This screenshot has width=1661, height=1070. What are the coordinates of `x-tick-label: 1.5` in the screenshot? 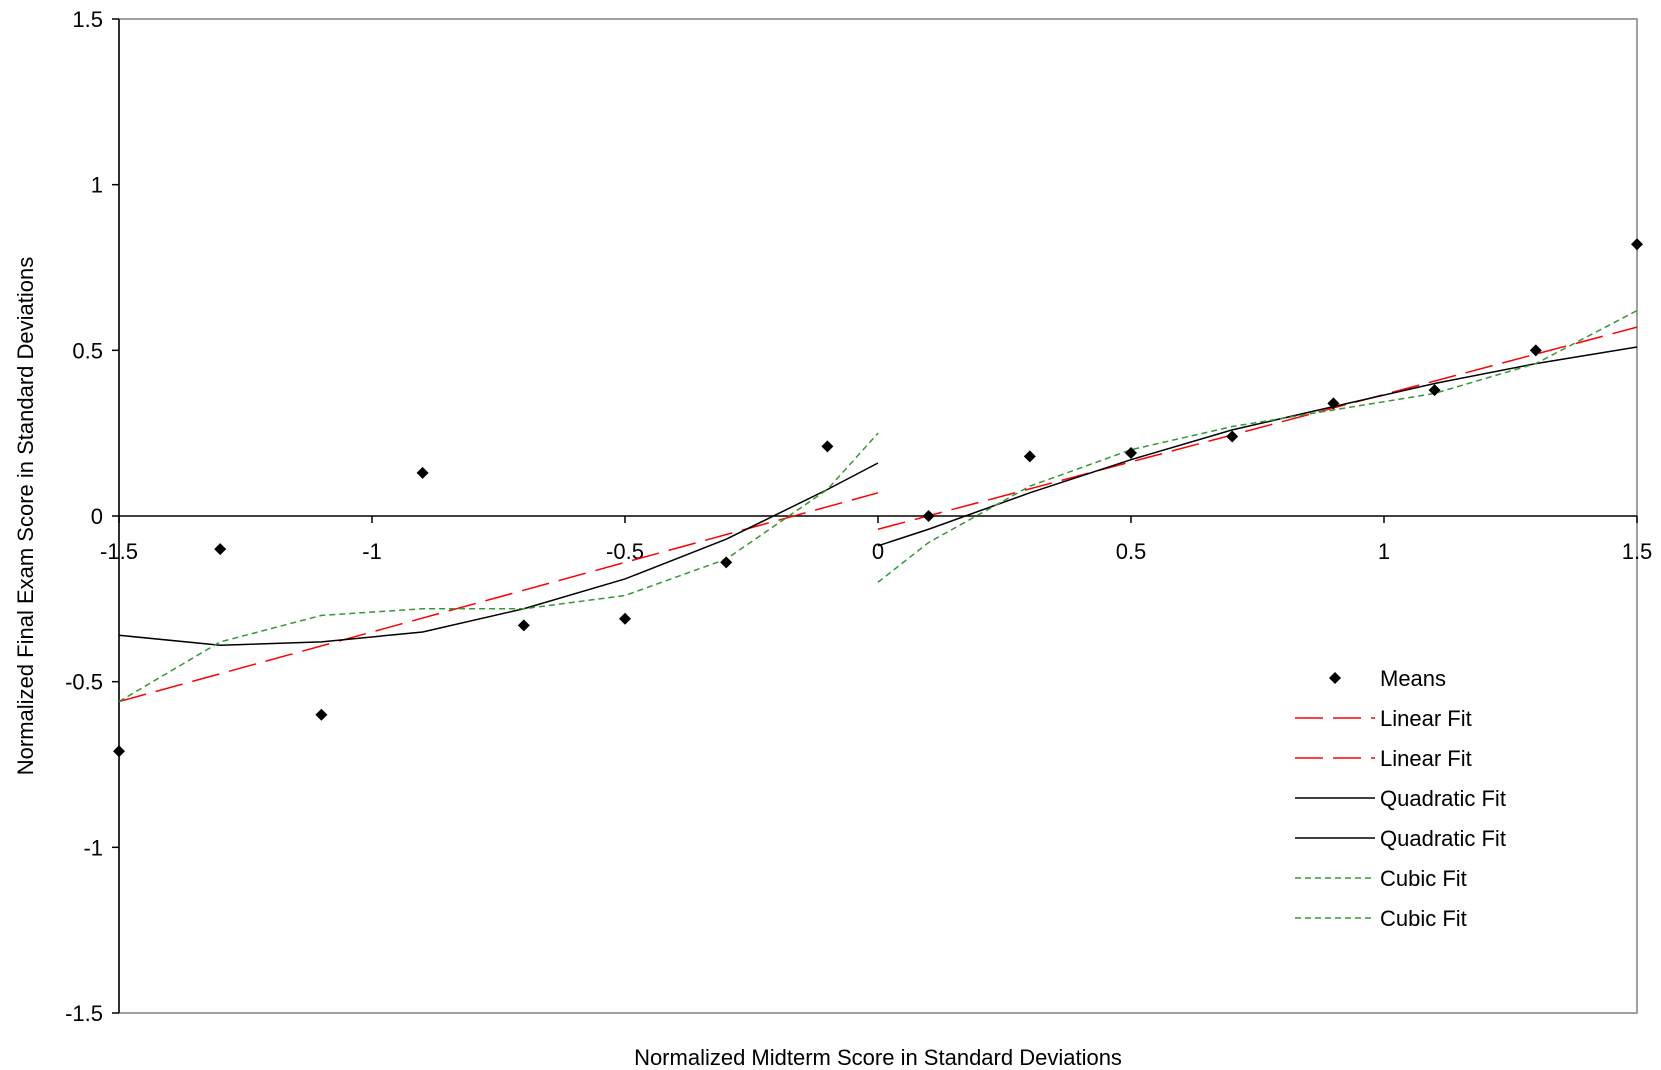 It's located at (1637, 551).